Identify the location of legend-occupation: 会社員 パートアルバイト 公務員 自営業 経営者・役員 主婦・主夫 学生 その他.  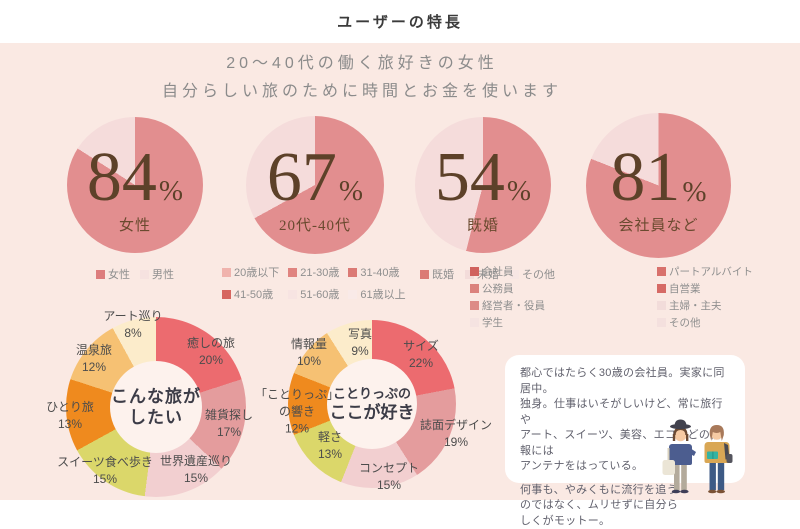
(611, 297).